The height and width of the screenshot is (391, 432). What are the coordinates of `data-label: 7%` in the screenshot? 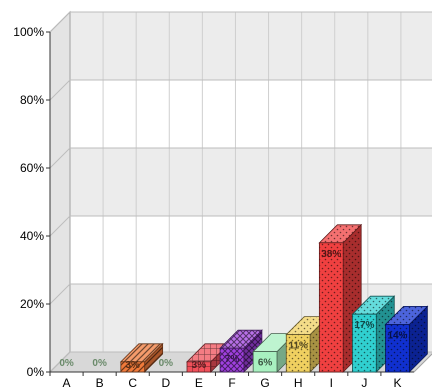 It's located at (232, 359).